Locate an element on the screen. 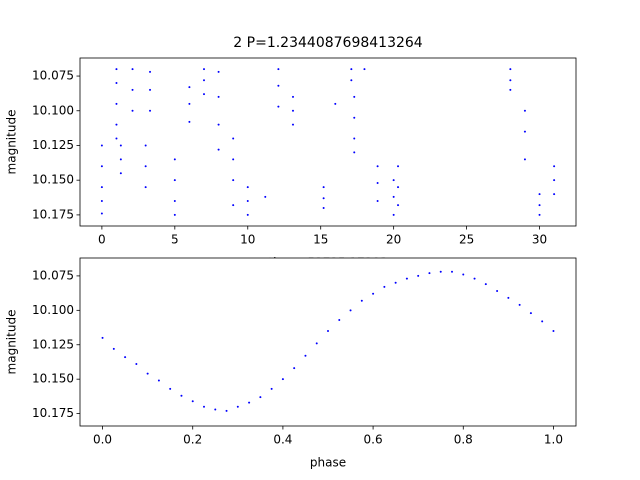 The width and height of the screenshot is (640, 480). x-tick-label: 30 is located at coordinates (539, 240).